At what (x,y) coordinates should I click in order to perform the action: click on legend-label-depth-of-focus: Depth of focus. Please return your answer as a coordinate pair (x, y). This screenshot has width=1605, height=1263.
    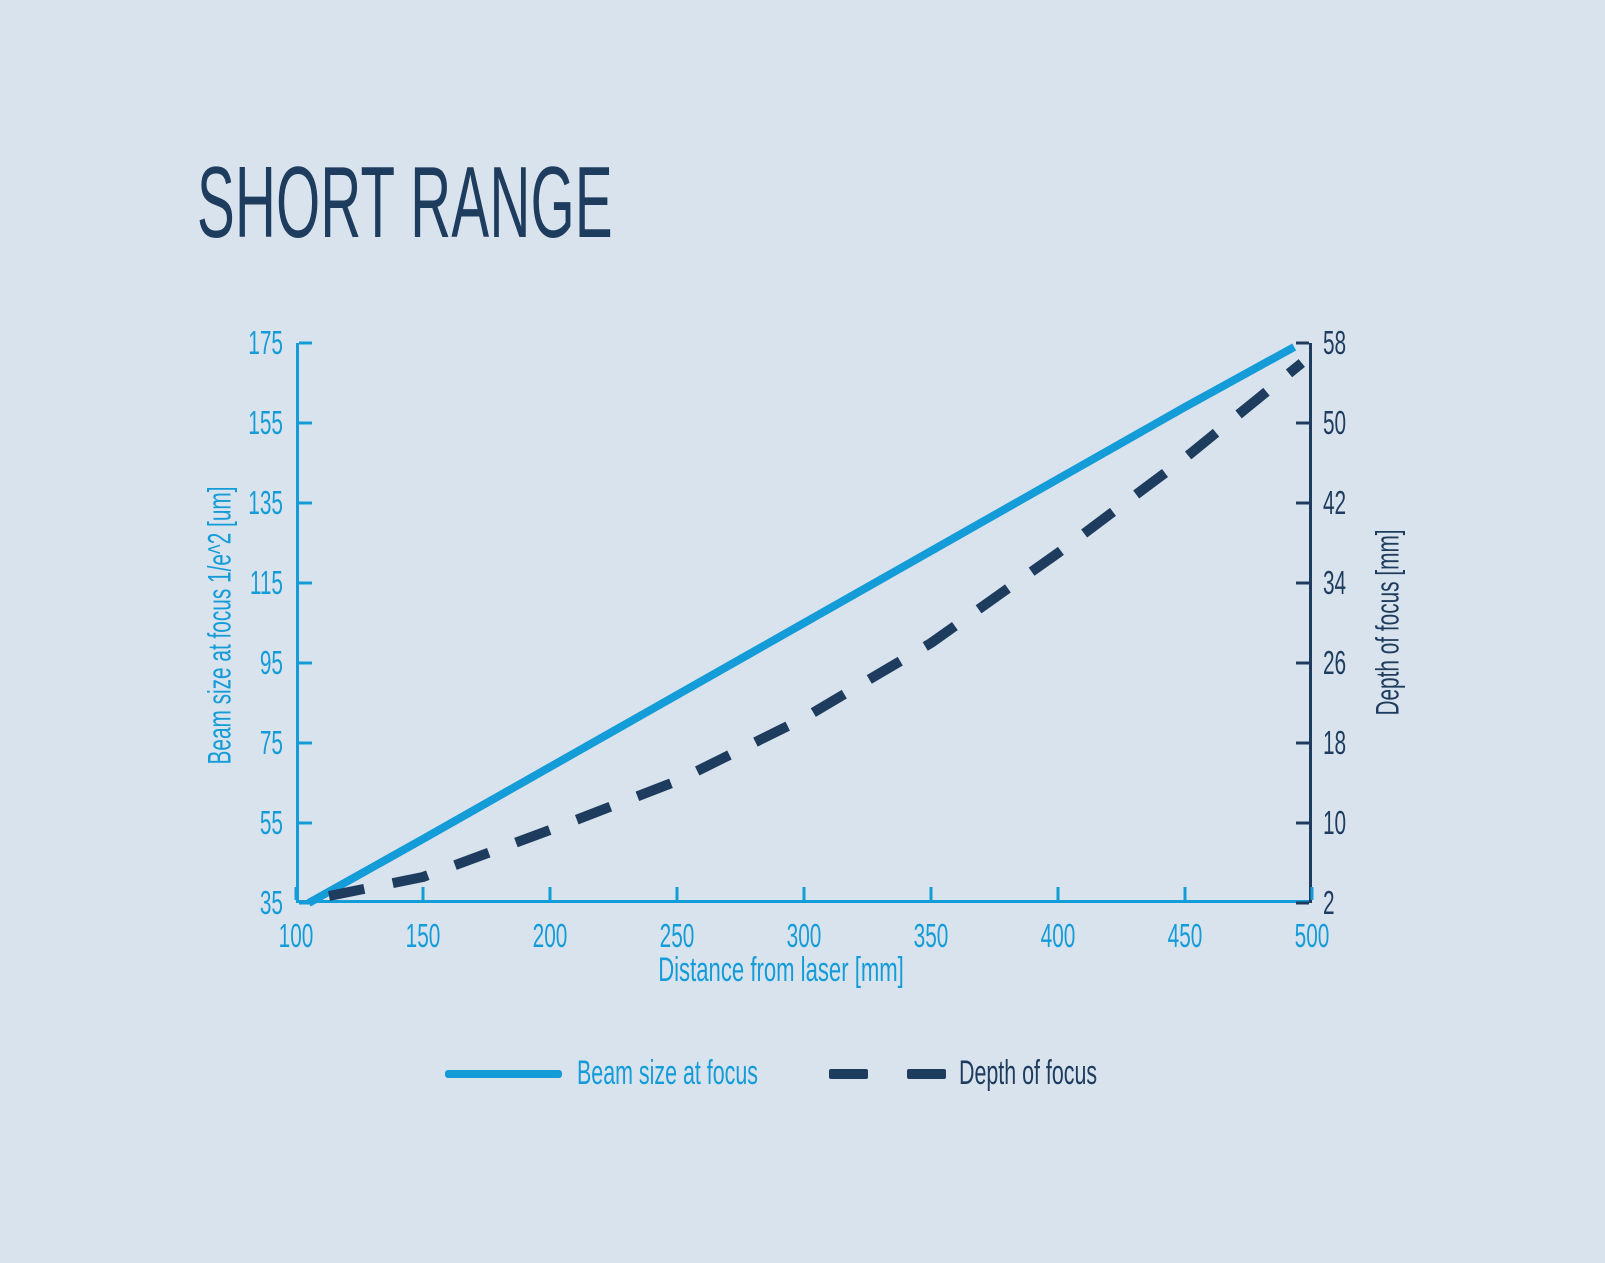
    Looking at the image, I should click on (1028, 1073).